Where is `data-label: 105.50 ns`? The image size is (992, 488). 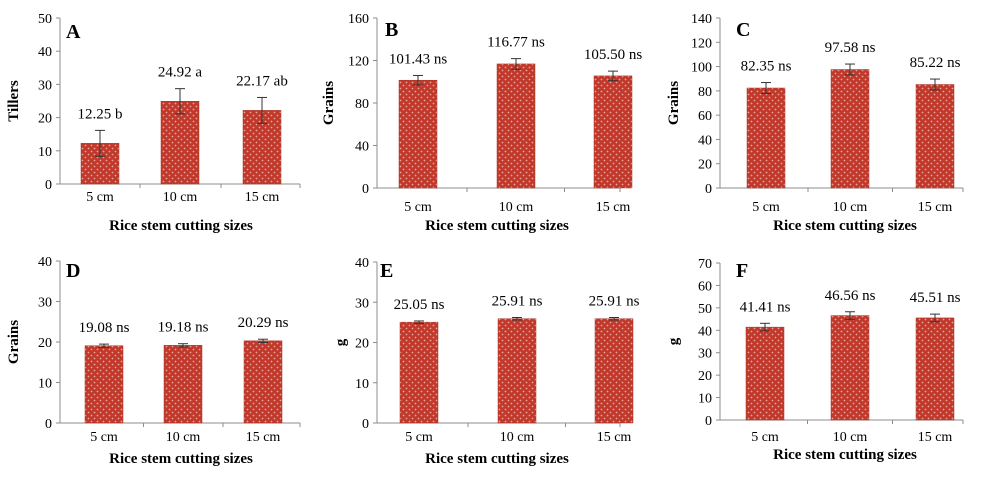
data-label: 105.50 ns is located at coordinates (613, 55).